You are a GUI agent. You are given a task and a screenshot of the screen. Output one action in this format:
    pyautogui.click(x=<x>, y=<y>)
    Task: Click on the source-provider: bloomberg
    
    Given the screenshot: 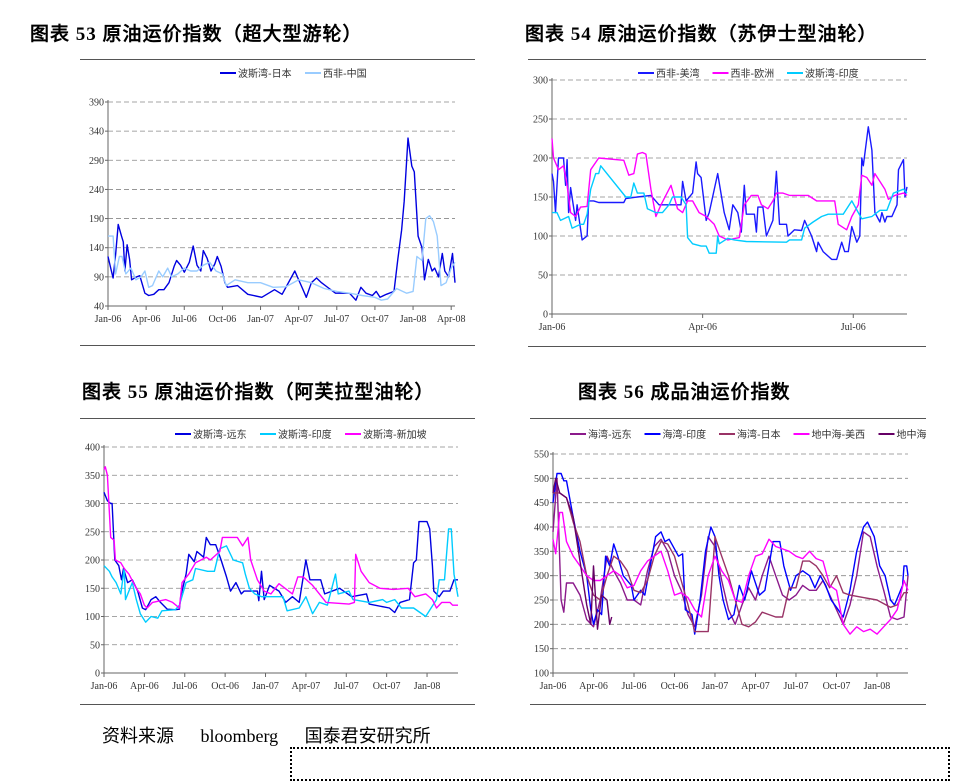 What is the action you would take?
    pyautogui.click(x=239, y=736)
    